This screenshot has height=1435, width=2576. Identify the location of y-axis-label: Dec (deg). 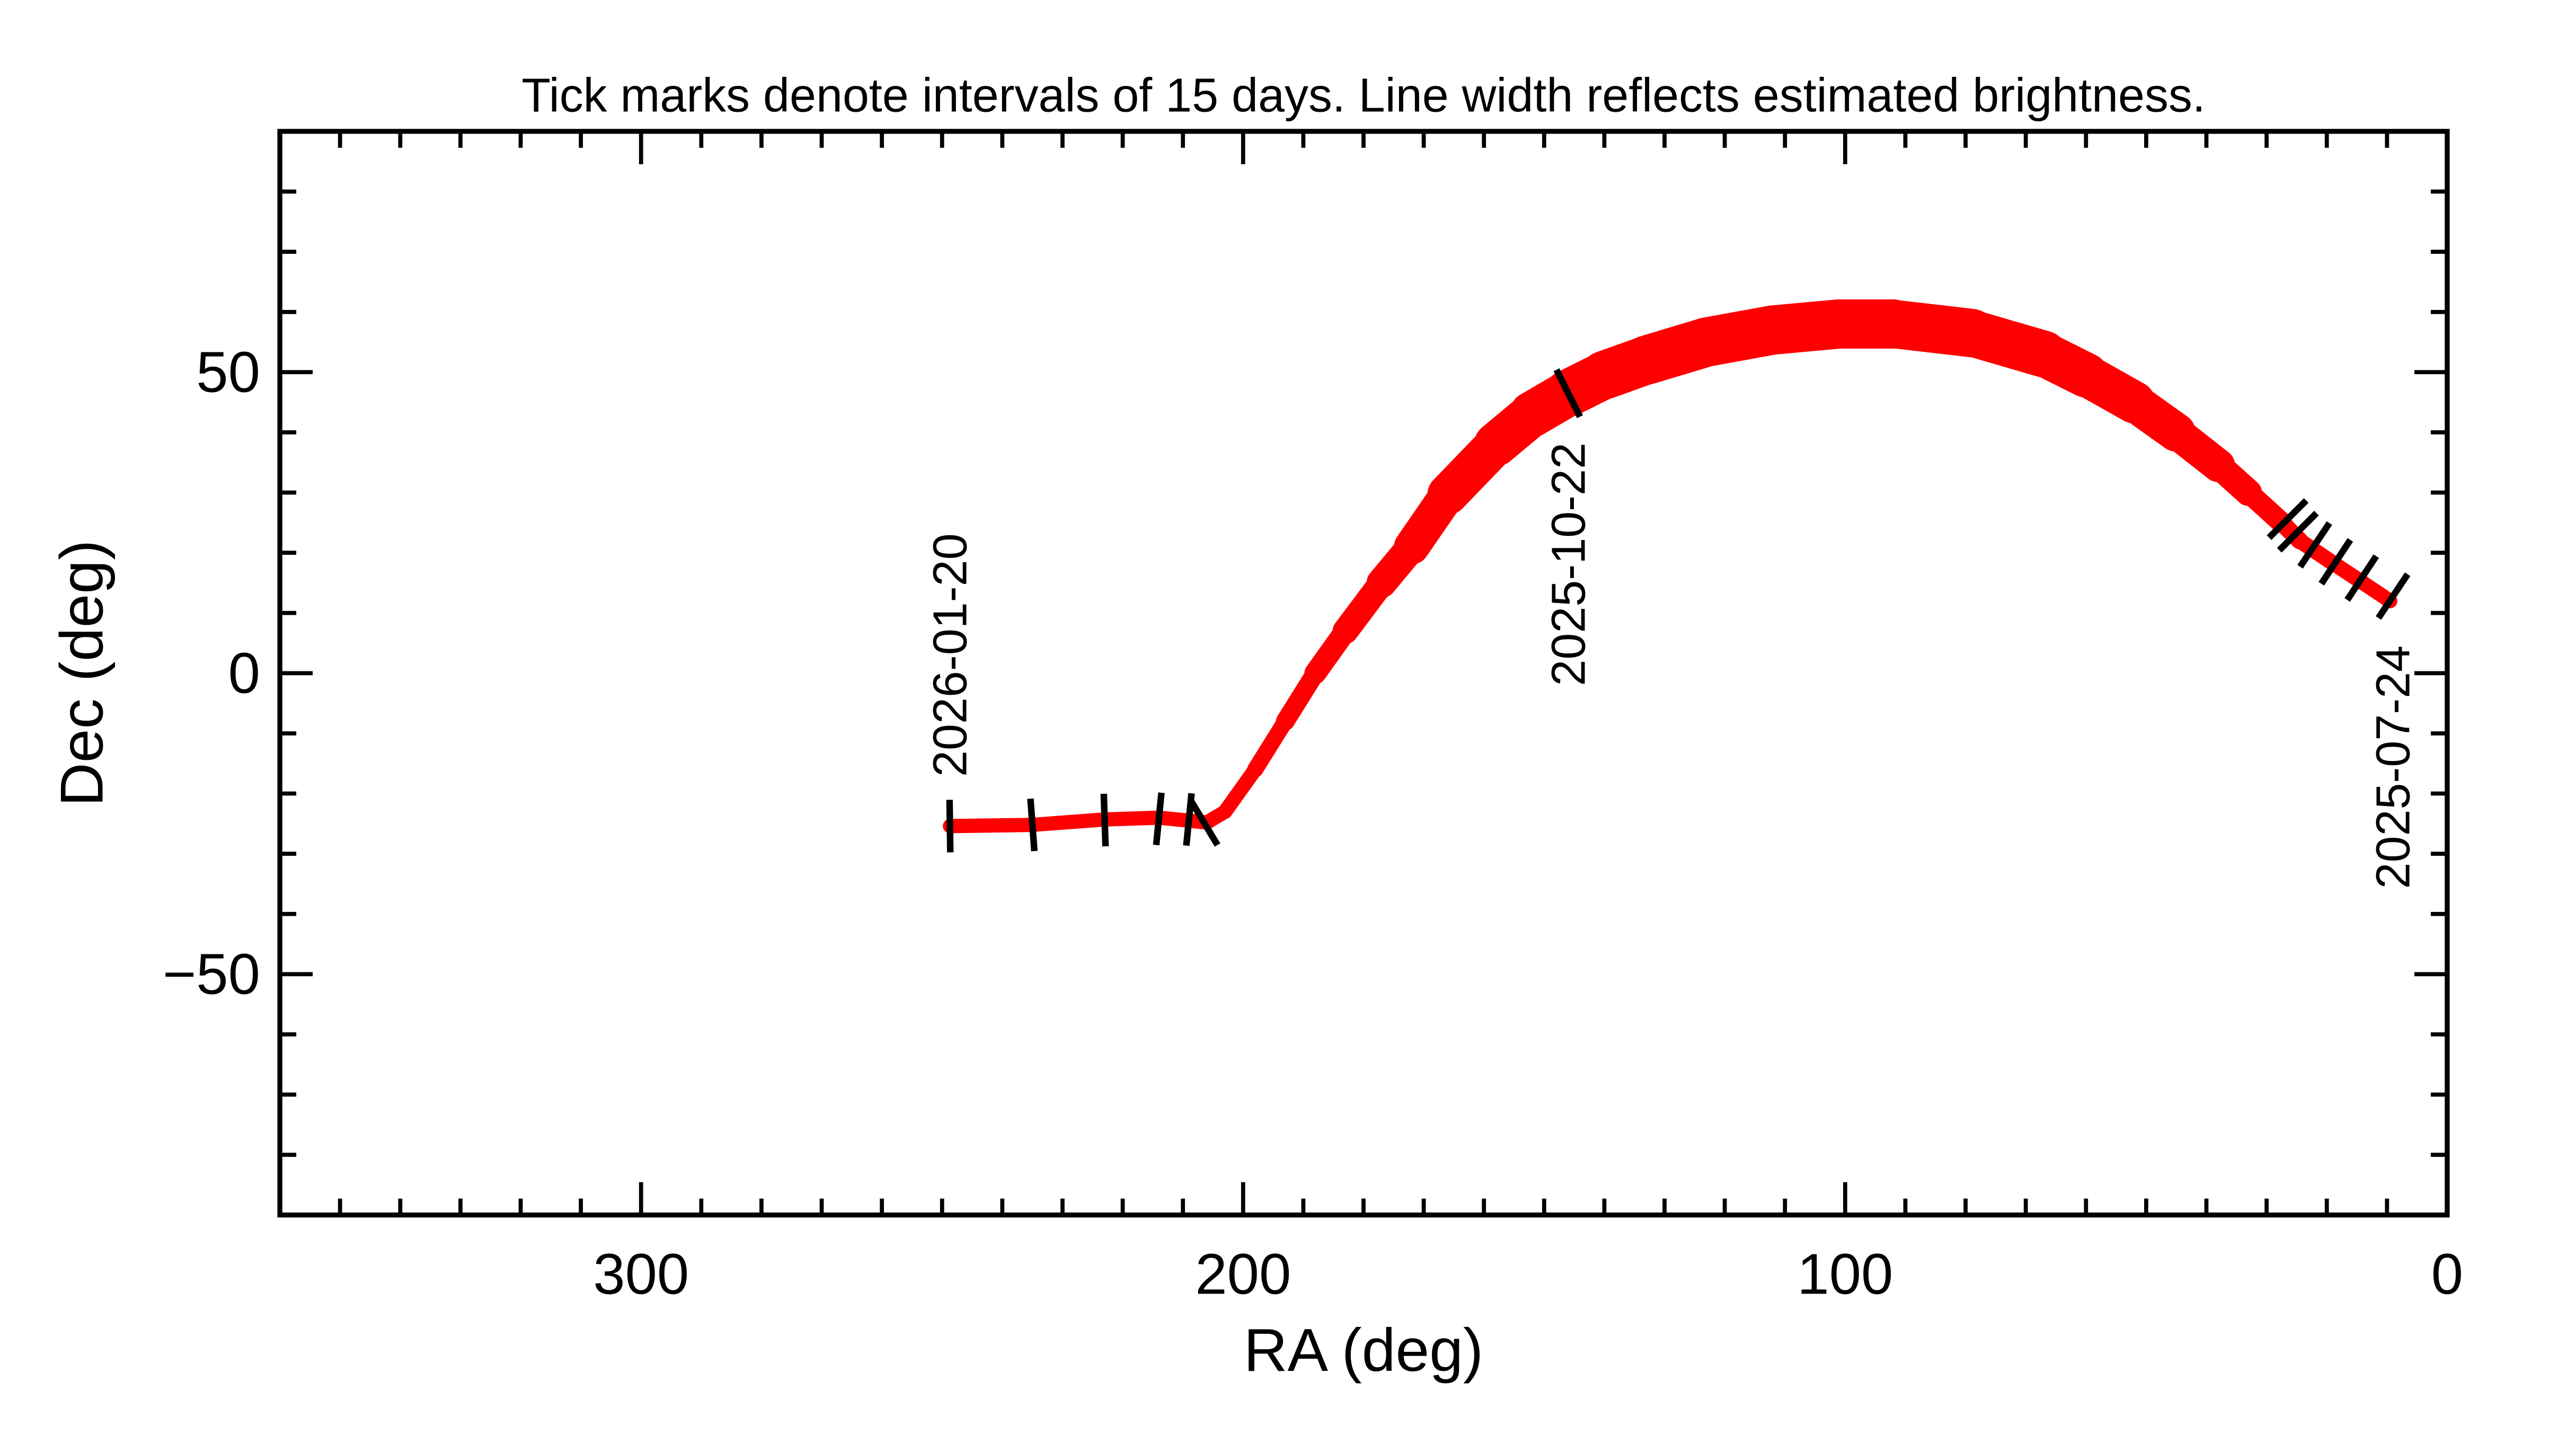
(82, 673).